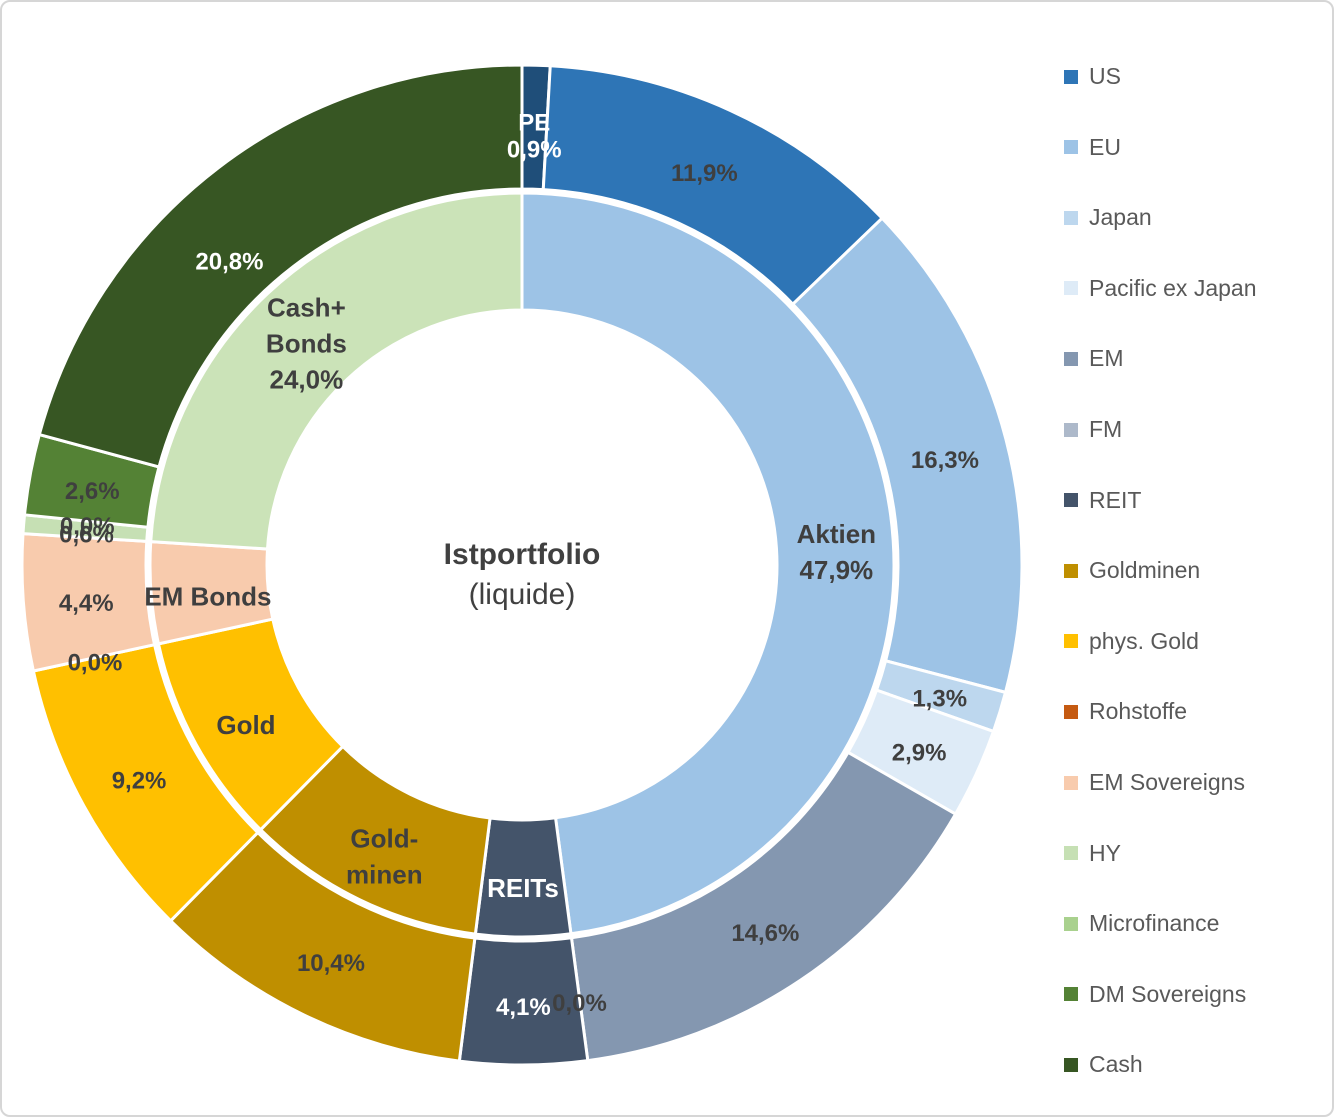  Describe the element at coordinates (1071, 923) in the screenshot. I see `legend-swatch-microfinance` at that location.